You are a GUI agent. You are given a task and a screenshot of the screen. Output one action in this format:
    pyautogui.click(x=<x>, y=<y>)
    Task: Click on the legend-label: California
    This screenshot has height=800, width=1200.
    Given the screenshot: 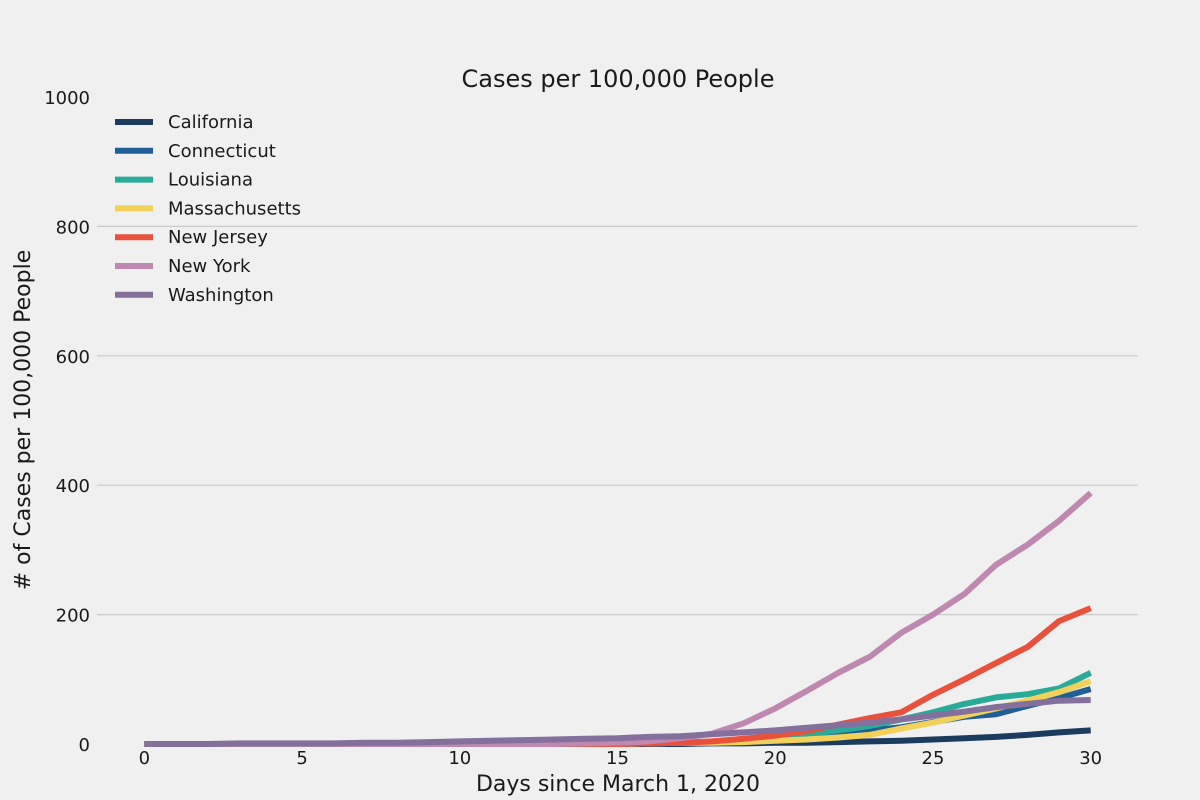 What is the action you would take?
    pyautogui.click(x=210, y=122)
    